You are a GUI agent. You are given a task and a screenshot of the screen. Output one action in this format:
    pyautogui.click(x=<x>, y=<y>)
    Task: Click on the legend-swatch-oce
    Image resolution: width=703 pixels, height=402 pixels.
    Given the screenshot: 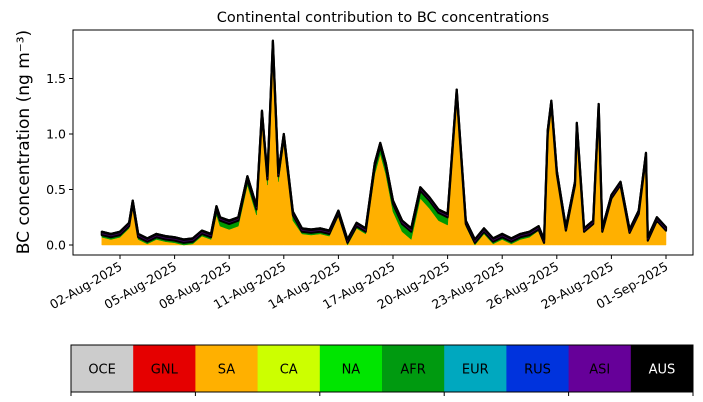 What is the action you would take?
    pyautogui.click(x=102, y=368)
    